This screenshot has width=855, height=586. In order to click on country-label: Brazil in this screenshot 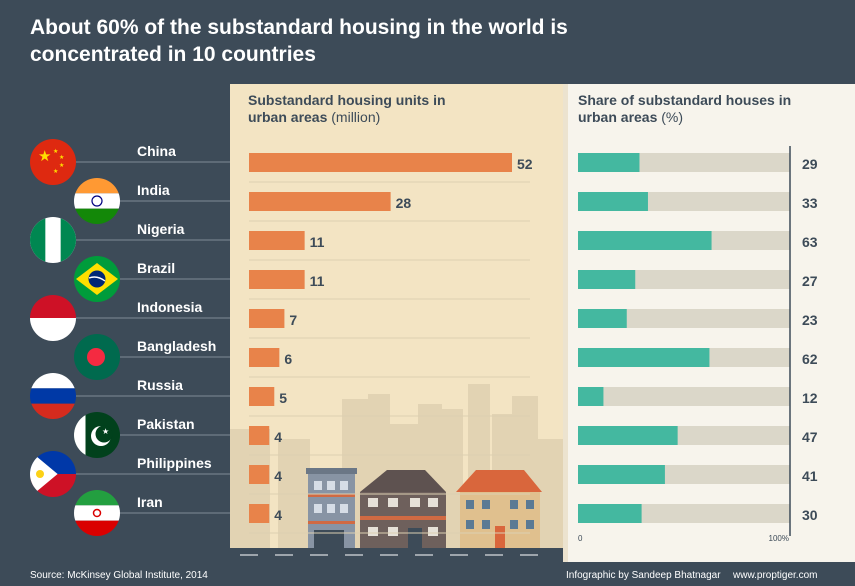, I will do `click(156, 268)`.